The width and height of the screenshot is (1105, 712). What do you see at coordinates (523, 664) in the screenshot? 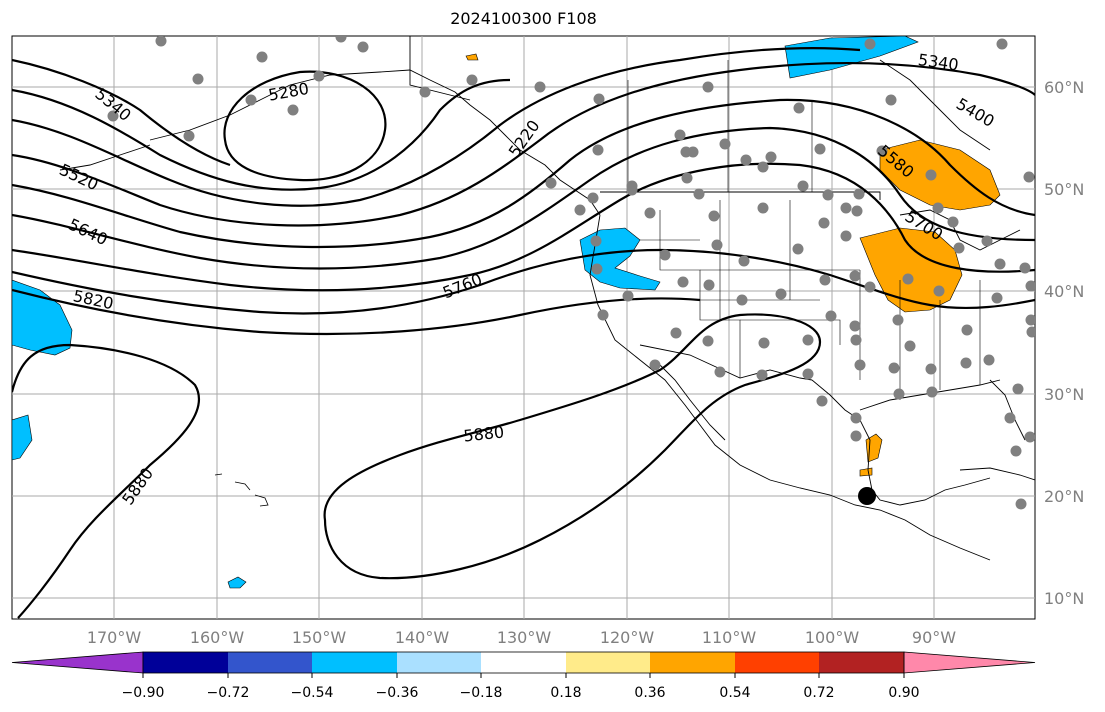
I see `colorbar` at bounding box center [523, 664].